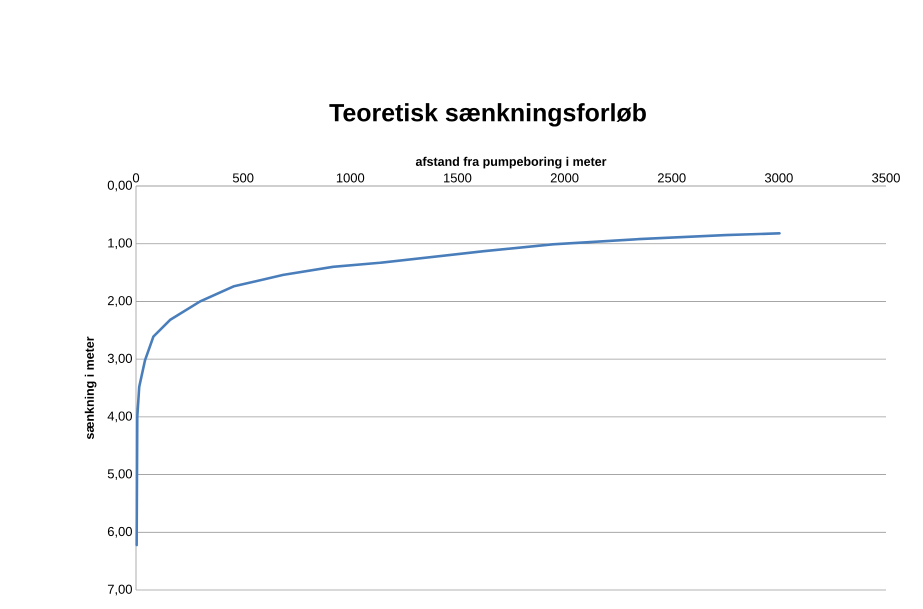 This screenshot has width=923, height=609. I want to click on y-tick-label: 3,00, so click(120, 359).